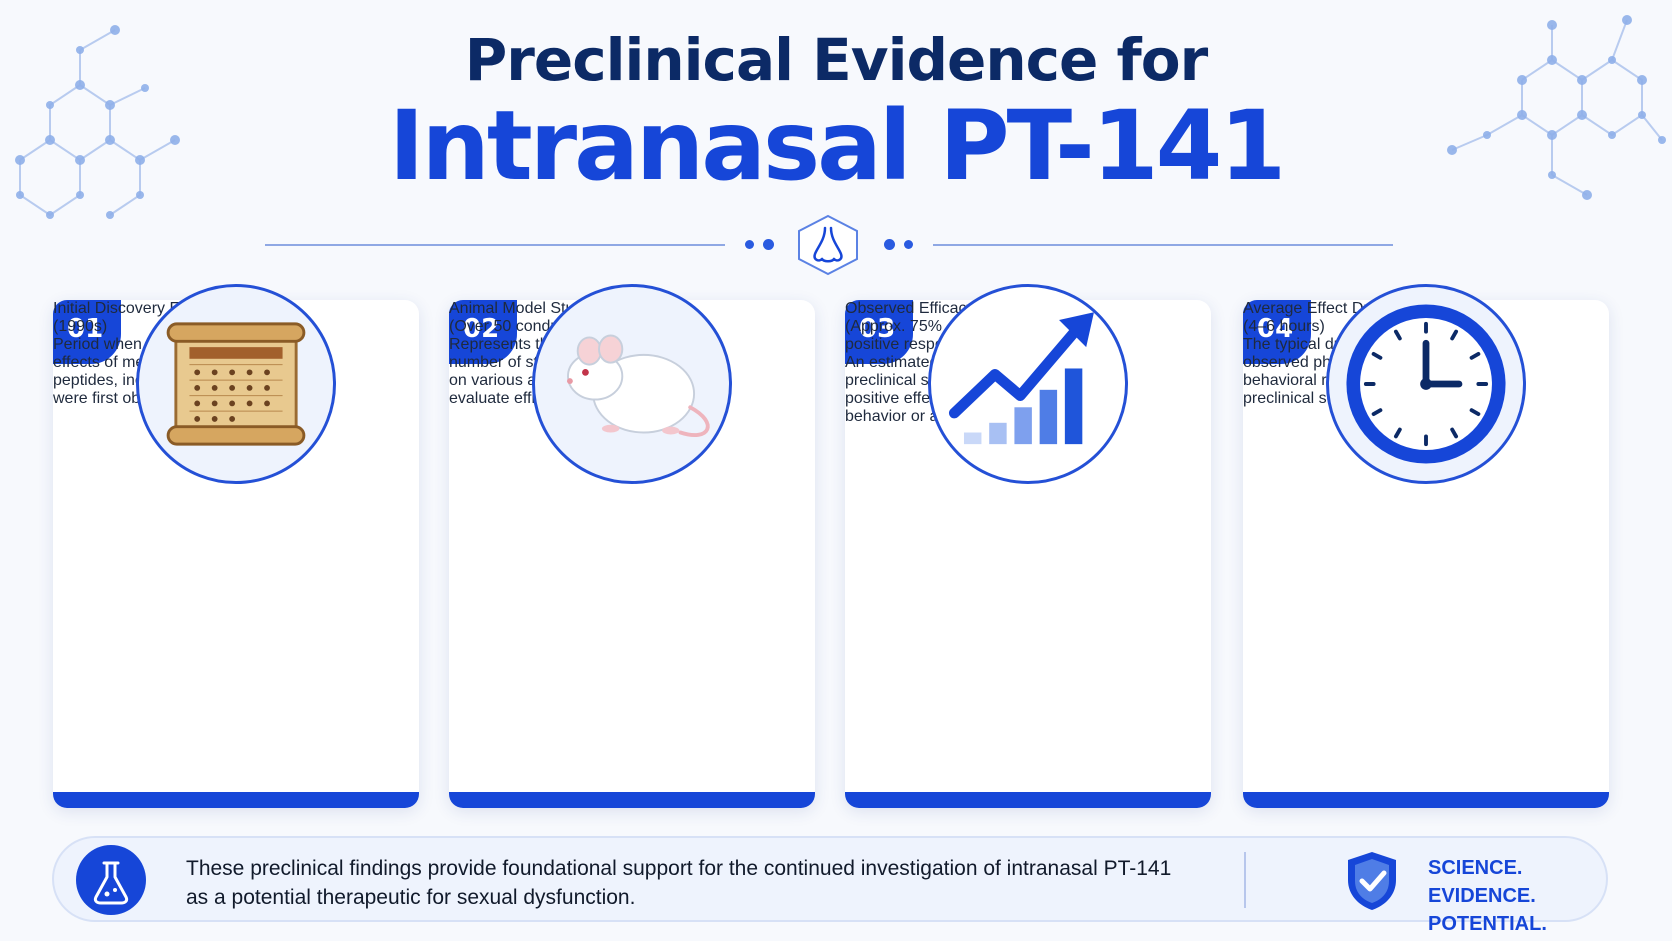 The width and height of the screenshot is (1672, 941). I want to click on card-title-line: (4–6 hours), so click(1284, 326).